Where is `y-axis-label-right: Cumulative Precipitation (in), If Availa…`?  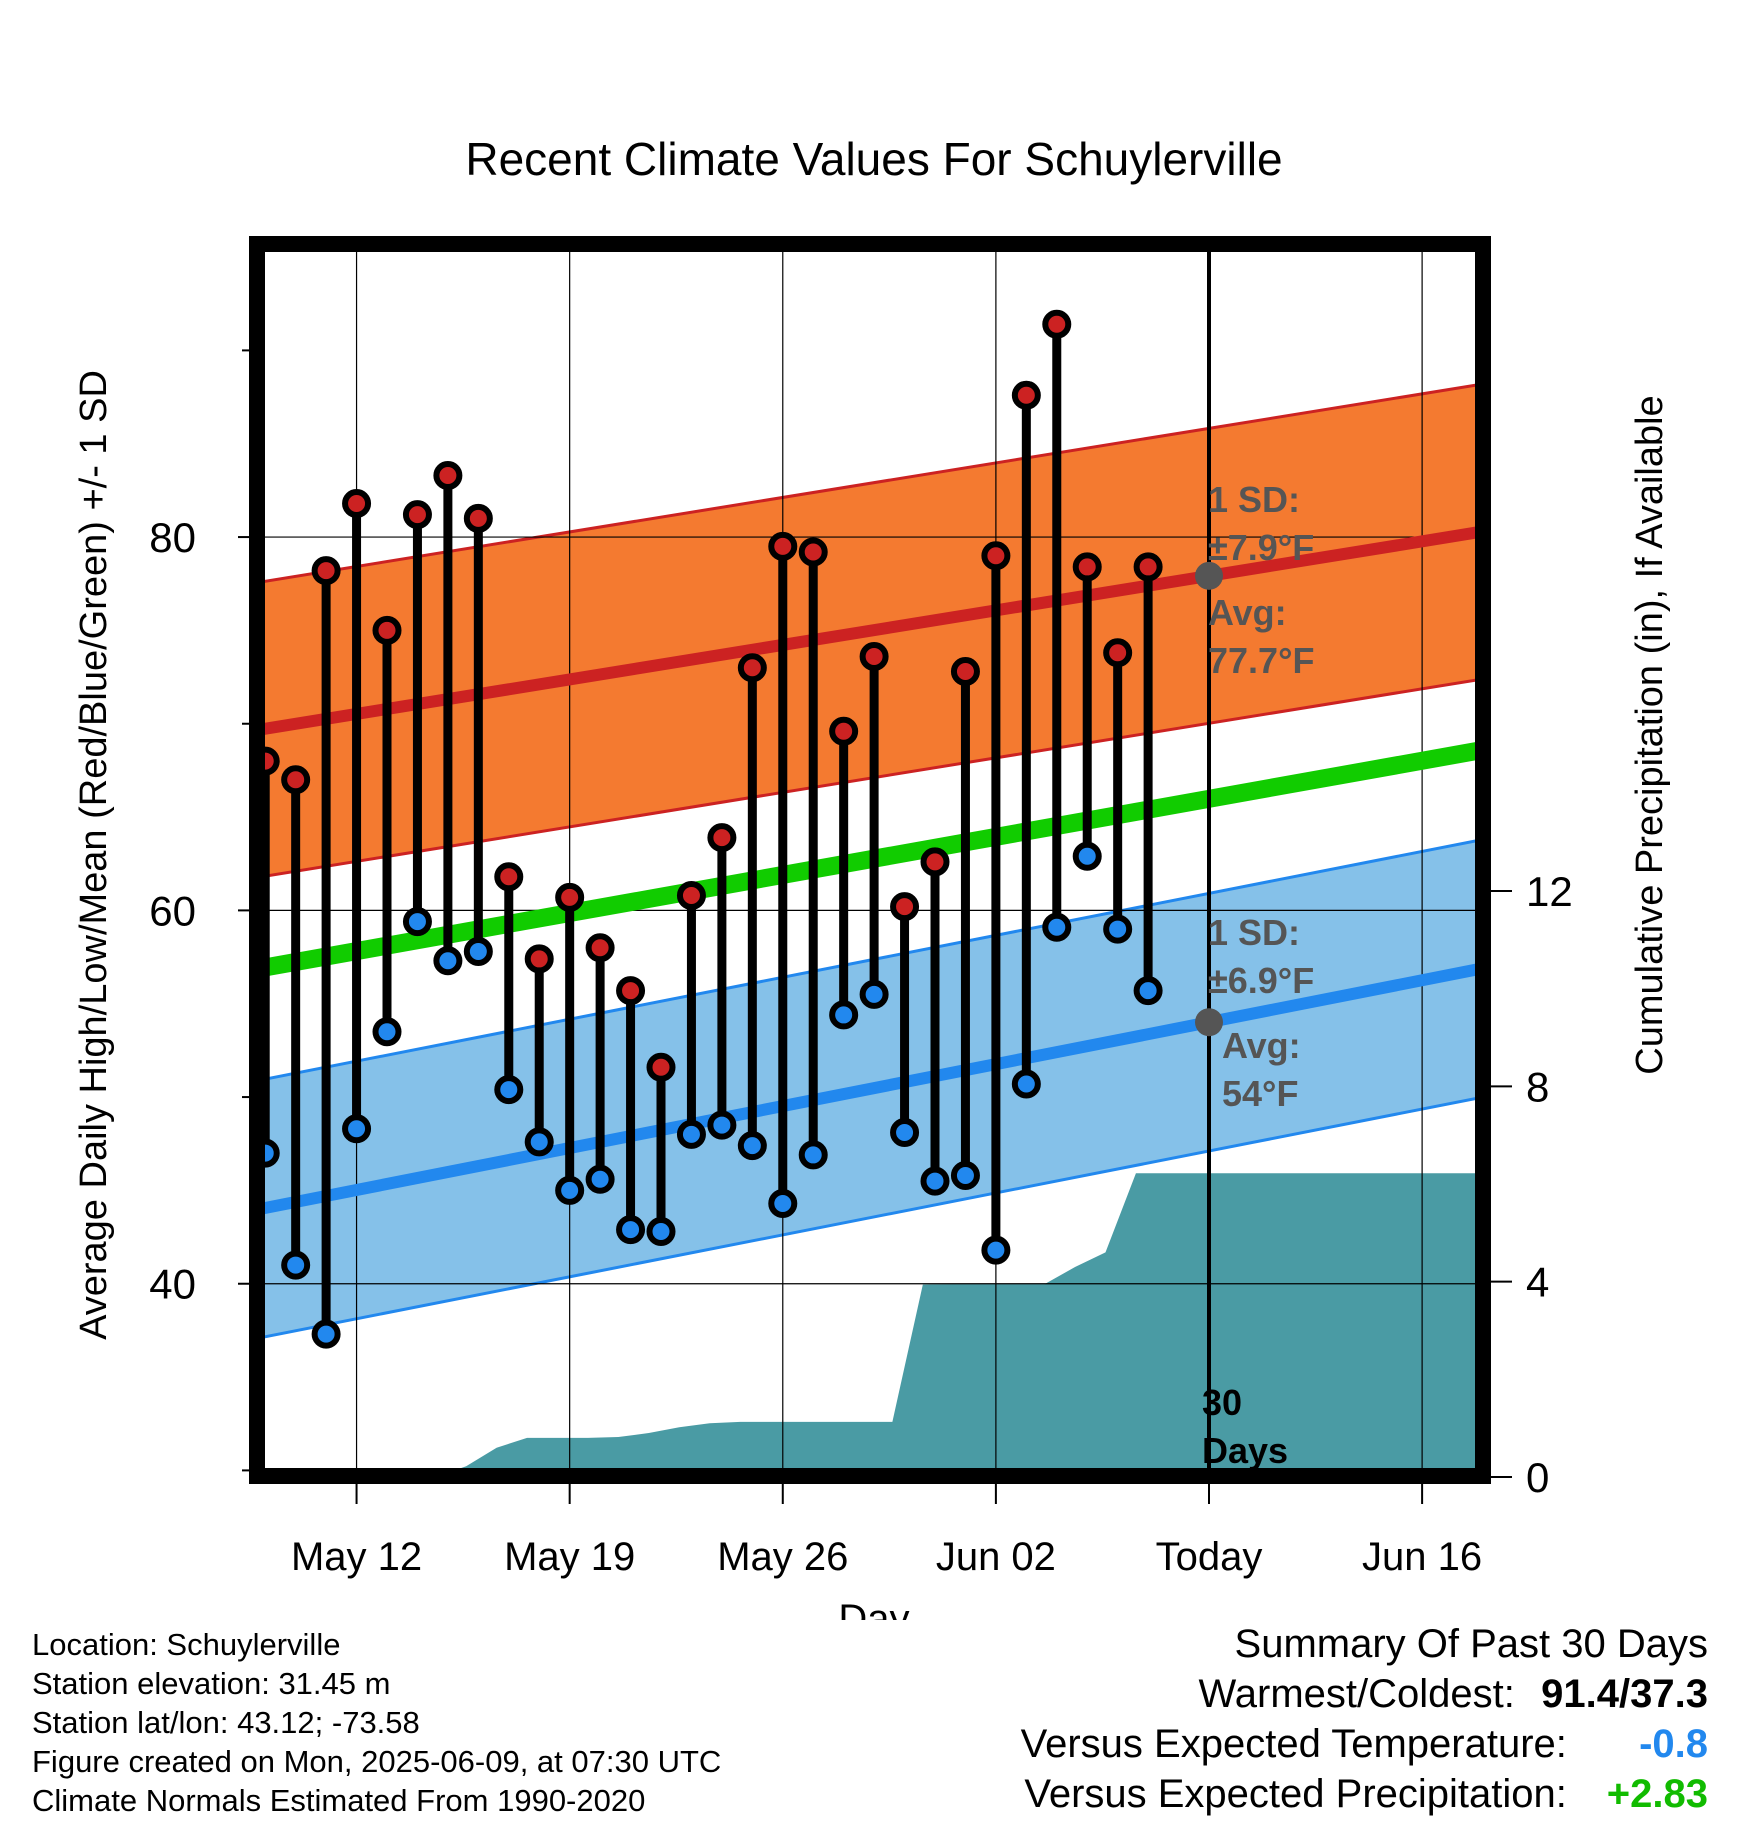
y-axis-label-right: Cumulative Precipitation (in), If Availa… is located at coordinates (1650, 734).